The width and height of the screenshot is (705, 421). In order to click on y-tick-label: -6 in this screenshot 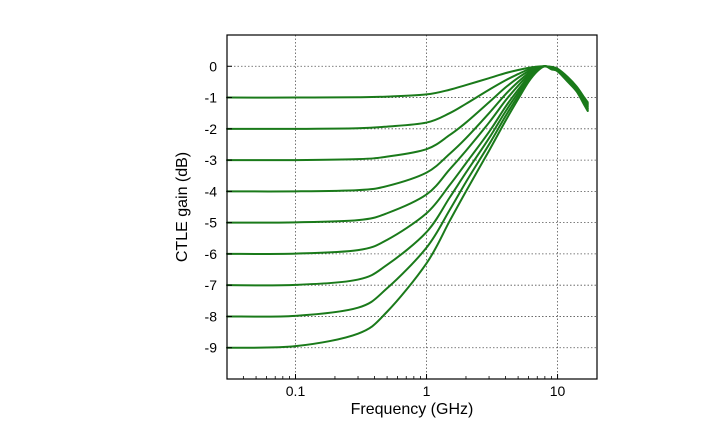, I will do `click(211, 254)`.